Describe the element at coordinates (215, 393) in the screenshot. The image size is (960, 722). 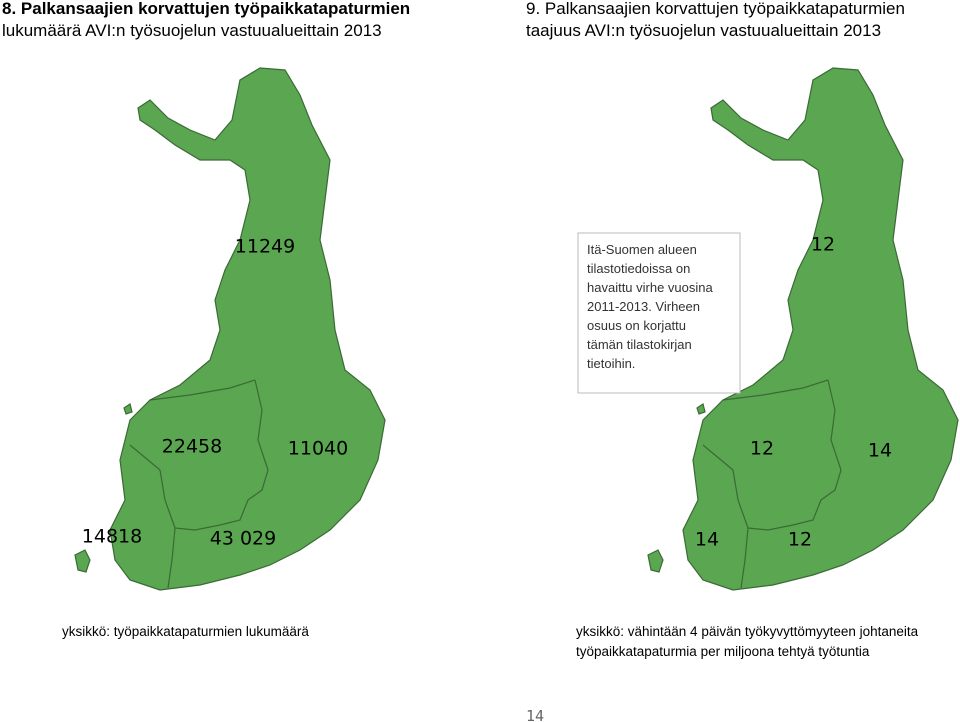
I see `left-labels: 11249 22458 11040 14818 43 029` at that location.